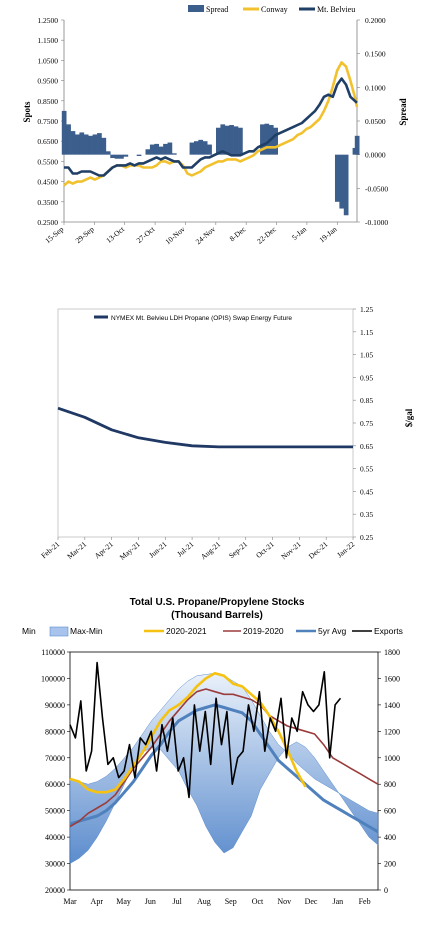  What do you see at coordinates (271, 9) in the screenshot?
I see `chart1-legend: Spread Conway Mt. Belvieu` at bounding box center [271, 9].